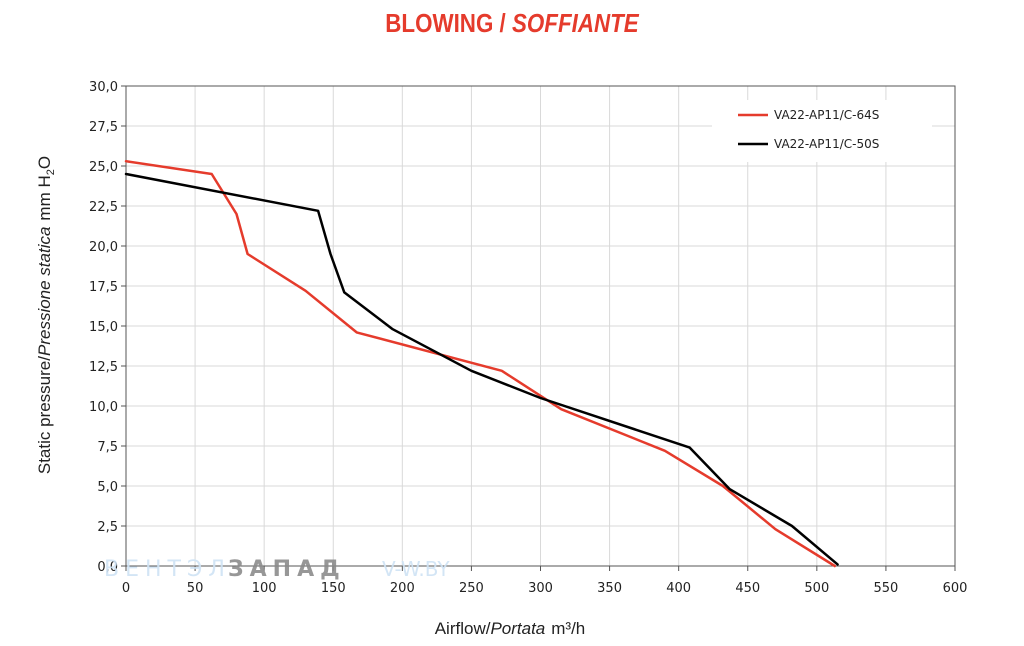 Image resolution: width=1024 pixels, height=646 pixels. I want to click on x-tick-label: 100, so click(264, 588).